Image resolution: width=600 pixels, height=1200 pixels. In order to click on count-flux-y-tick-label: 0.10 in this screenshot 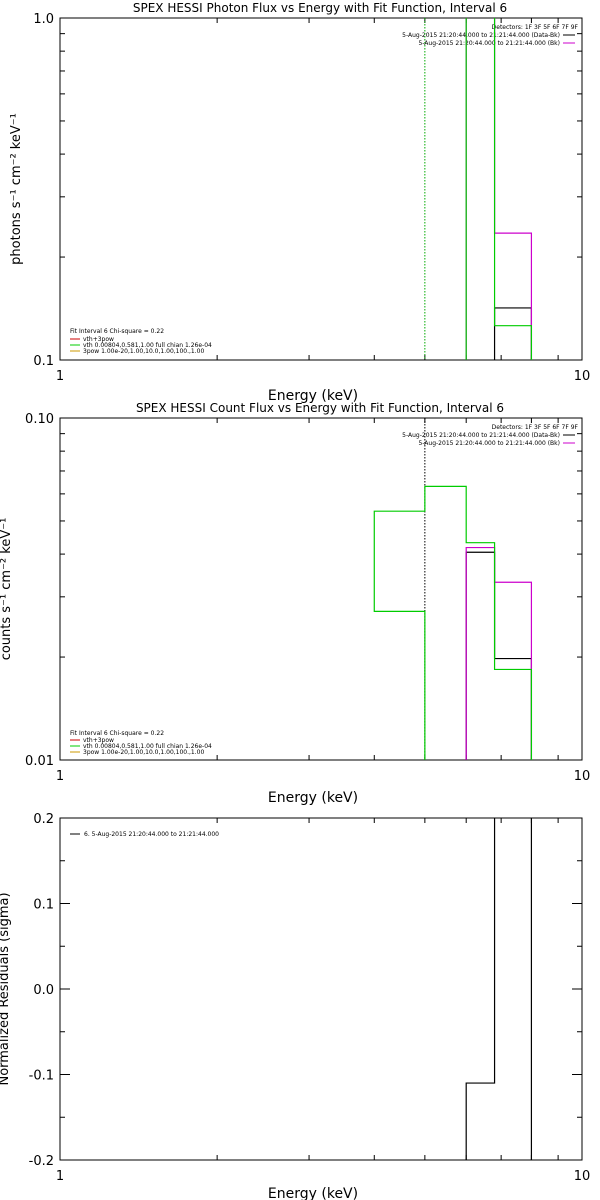, I will do `click(39, 419)`.